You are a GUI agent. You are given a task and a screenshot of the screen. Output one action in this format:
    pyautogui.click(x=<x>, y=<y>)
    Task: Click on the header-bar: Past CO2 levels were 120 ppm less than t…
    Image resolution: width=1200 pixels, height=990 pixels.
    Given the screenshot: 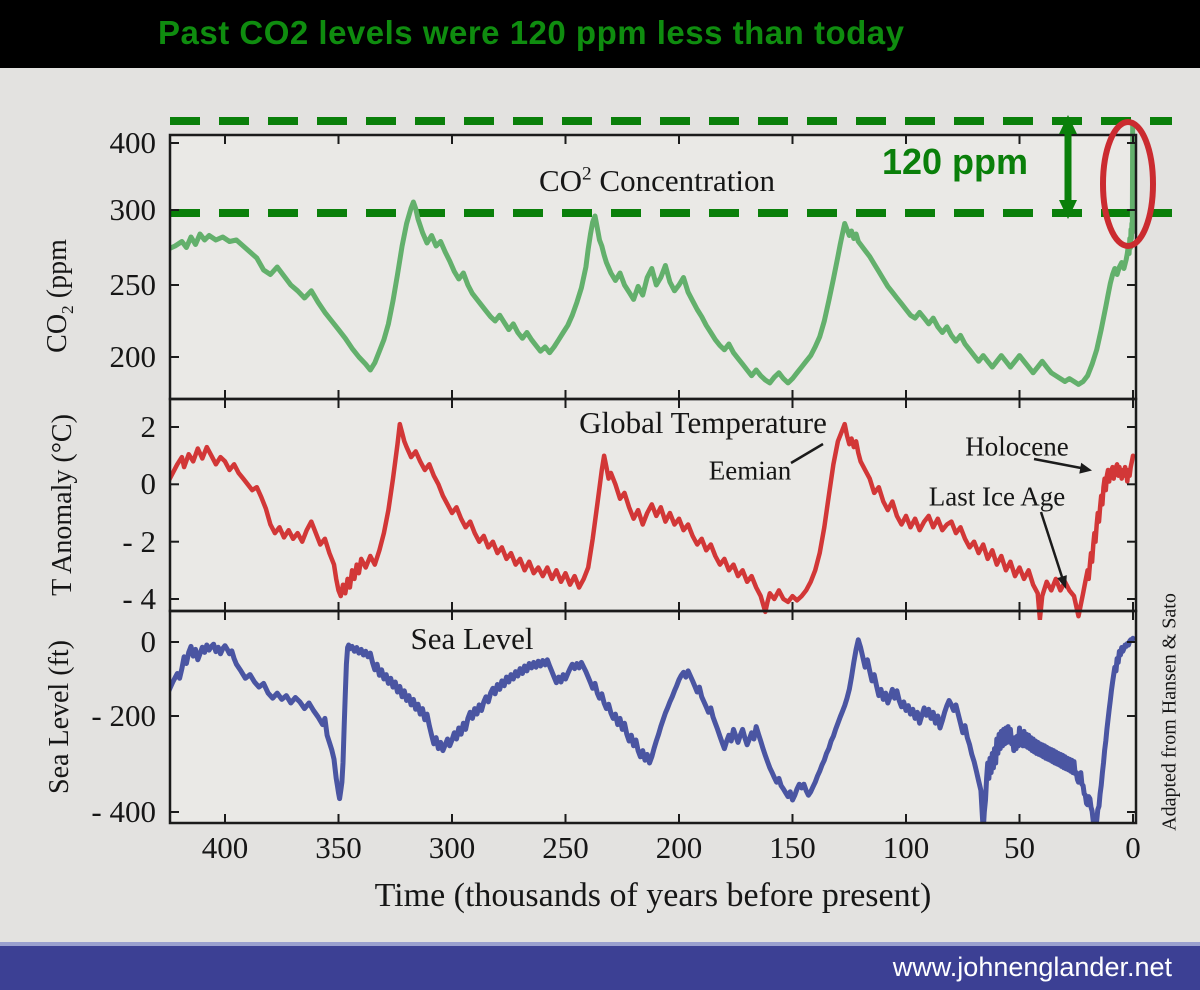 What is the action you would take?
    pyautogui.click(x=600, y=34)
    